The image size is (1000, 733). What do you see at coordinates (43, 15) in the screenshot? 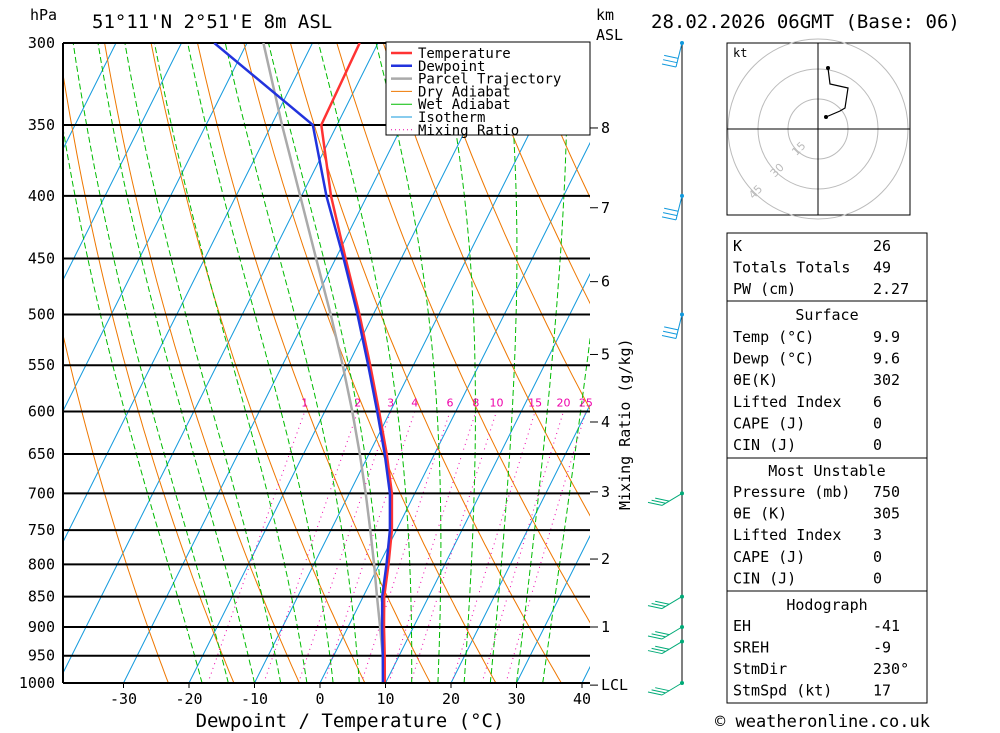
I see `pressure-unit: hPa` at bounding box center [43, 15].